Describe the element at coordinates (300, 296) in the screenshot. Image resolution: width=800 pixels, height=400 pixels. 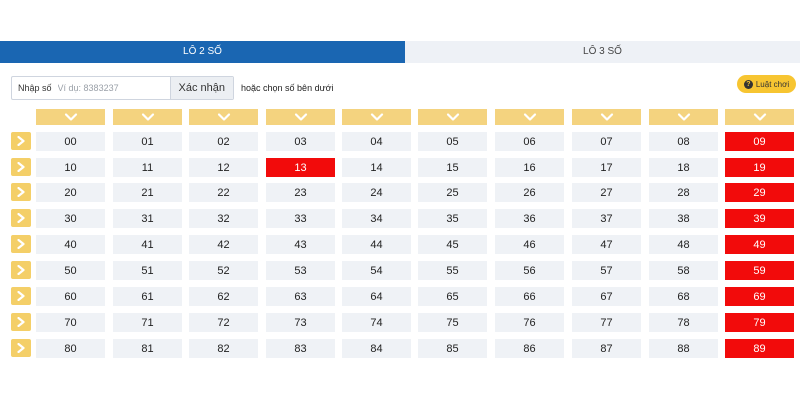
I see `number-cell: 63` at that location.